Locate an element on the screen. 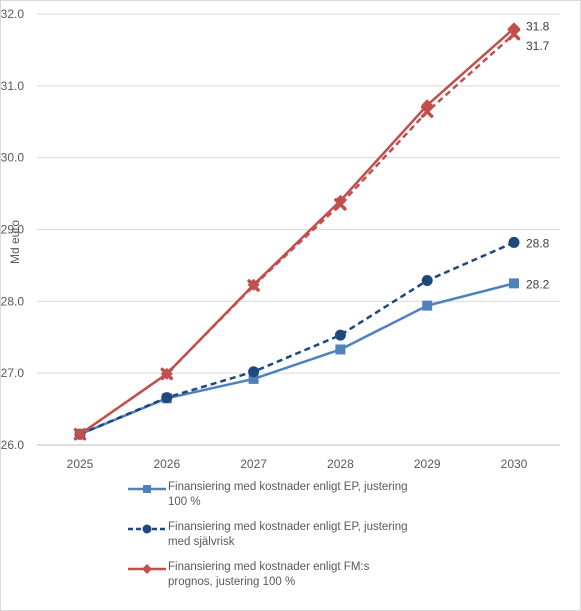 This screenshot has height=611, width=581. y-tick-label: 26.0 is located at coordinates (13, 445).